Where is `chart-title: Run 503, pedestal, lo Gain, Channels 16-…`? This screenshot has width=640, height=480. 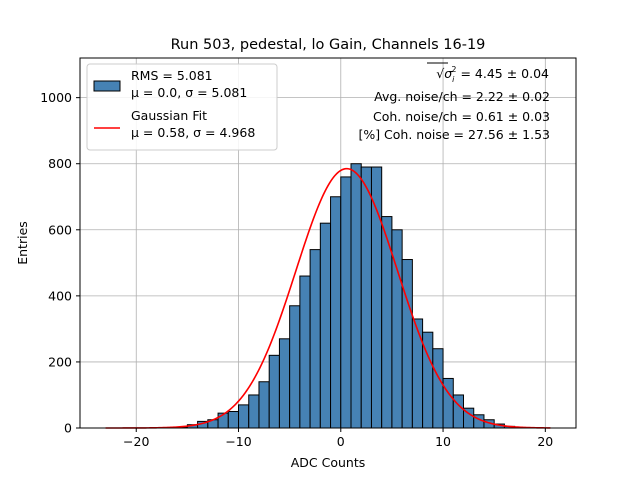 chart-title: Run 503, pedestal, lo Gain, Channels 16-… is located at coordinates (328, 45).